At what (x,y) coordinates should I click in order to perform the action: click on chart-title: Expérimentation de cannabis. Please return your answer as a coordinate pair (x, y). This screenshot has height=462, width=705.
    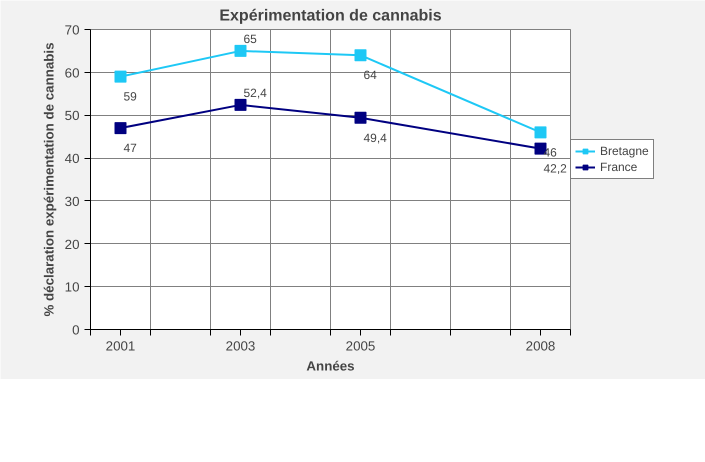
    Looking at the image, I should click on (330, 16).